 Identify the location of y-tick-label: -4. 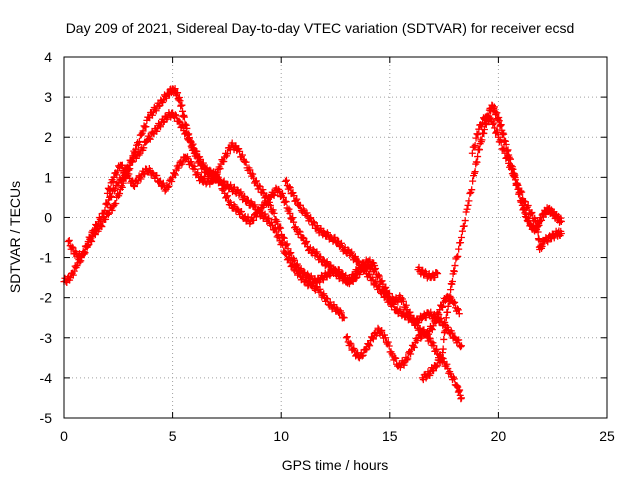
(46, 378).